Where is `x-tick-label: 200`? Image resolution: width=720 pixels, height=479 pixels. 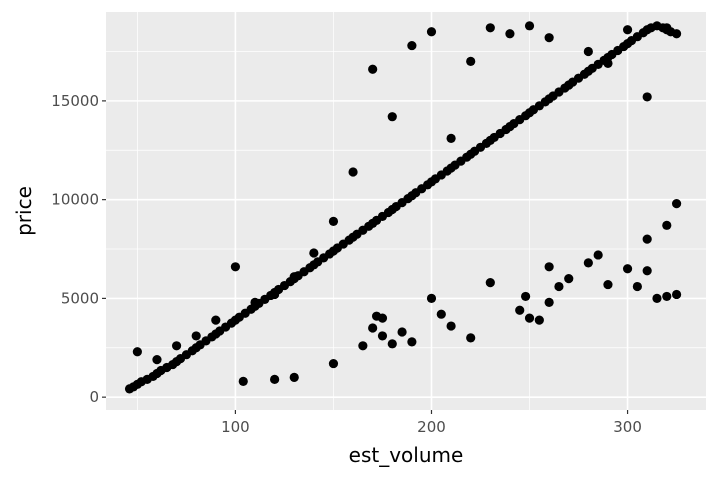 x-tick-label: 200 is located at coordinates (431, 427).